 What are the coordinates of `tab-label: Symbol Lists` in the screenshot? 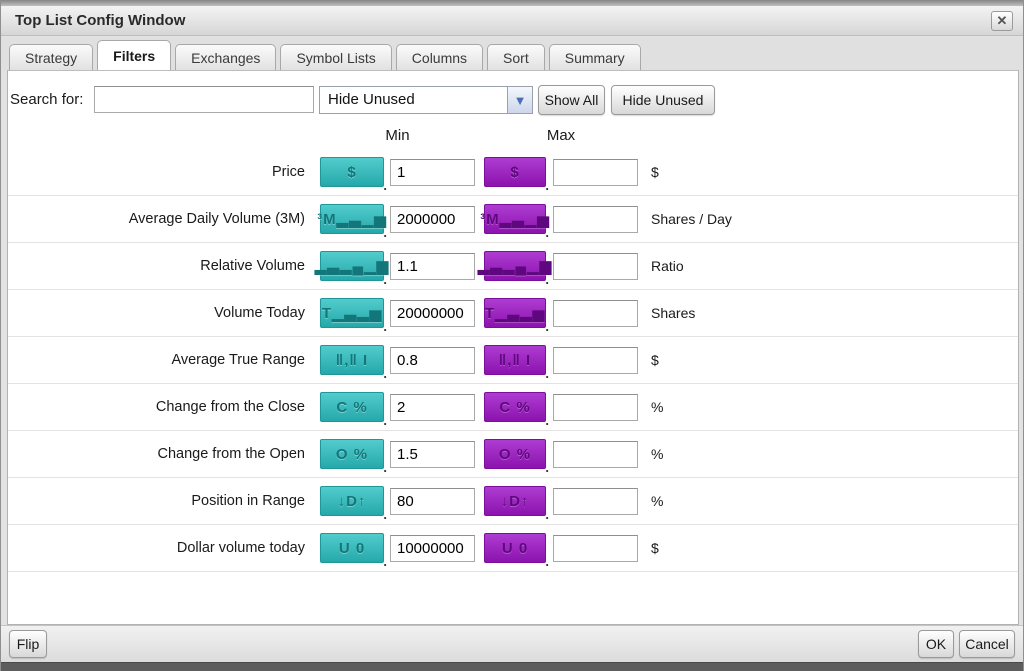 It's located at (336, 57).